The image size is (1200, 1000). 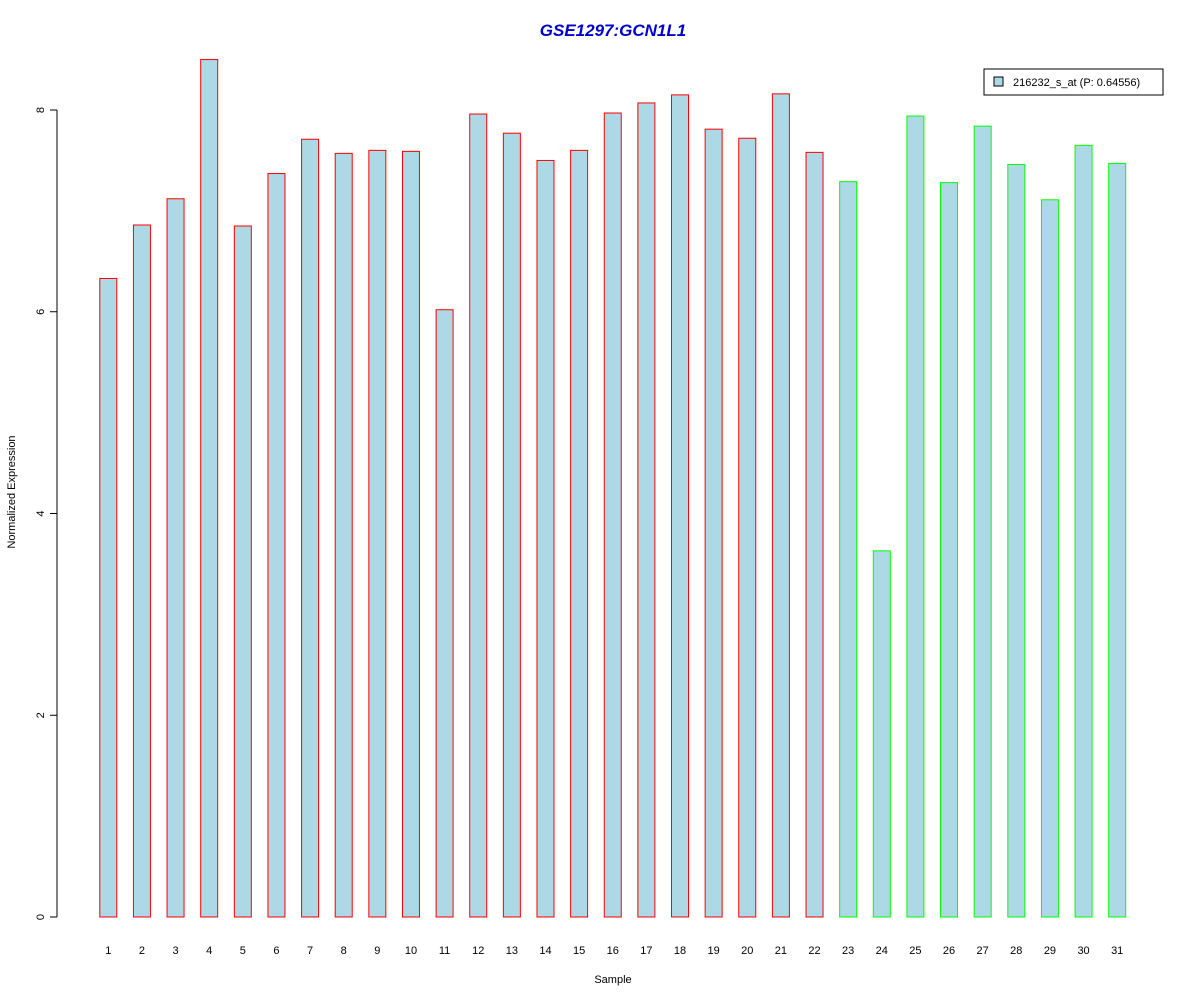 I want to click on x-tick-label: 24, so click(x=882, y=951).